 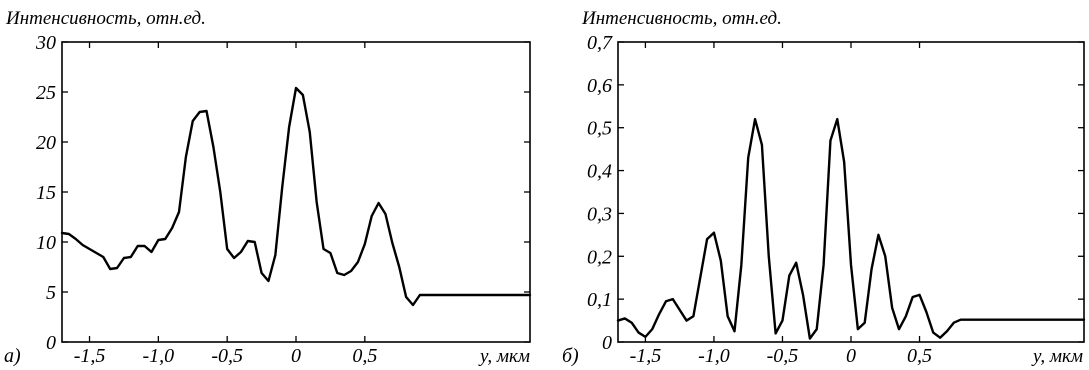 What do you see at coordinates (681, 18) in the screenshot?
I see `panel-b-ylabel: Интенсивность, отн.ед.` at bounding box center [681, 18].